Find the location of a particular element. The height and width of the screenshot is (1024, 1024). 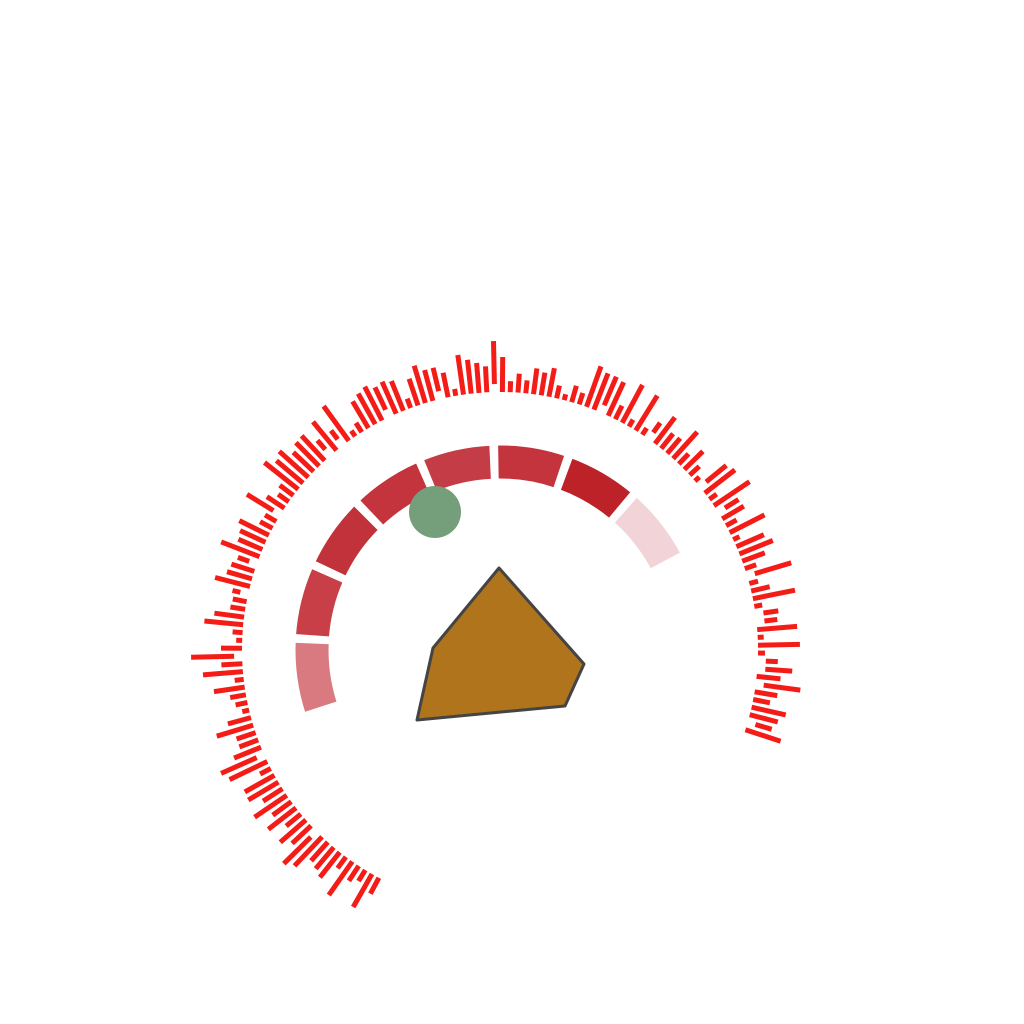

pointer-shape is located at coordinates (500, 644).